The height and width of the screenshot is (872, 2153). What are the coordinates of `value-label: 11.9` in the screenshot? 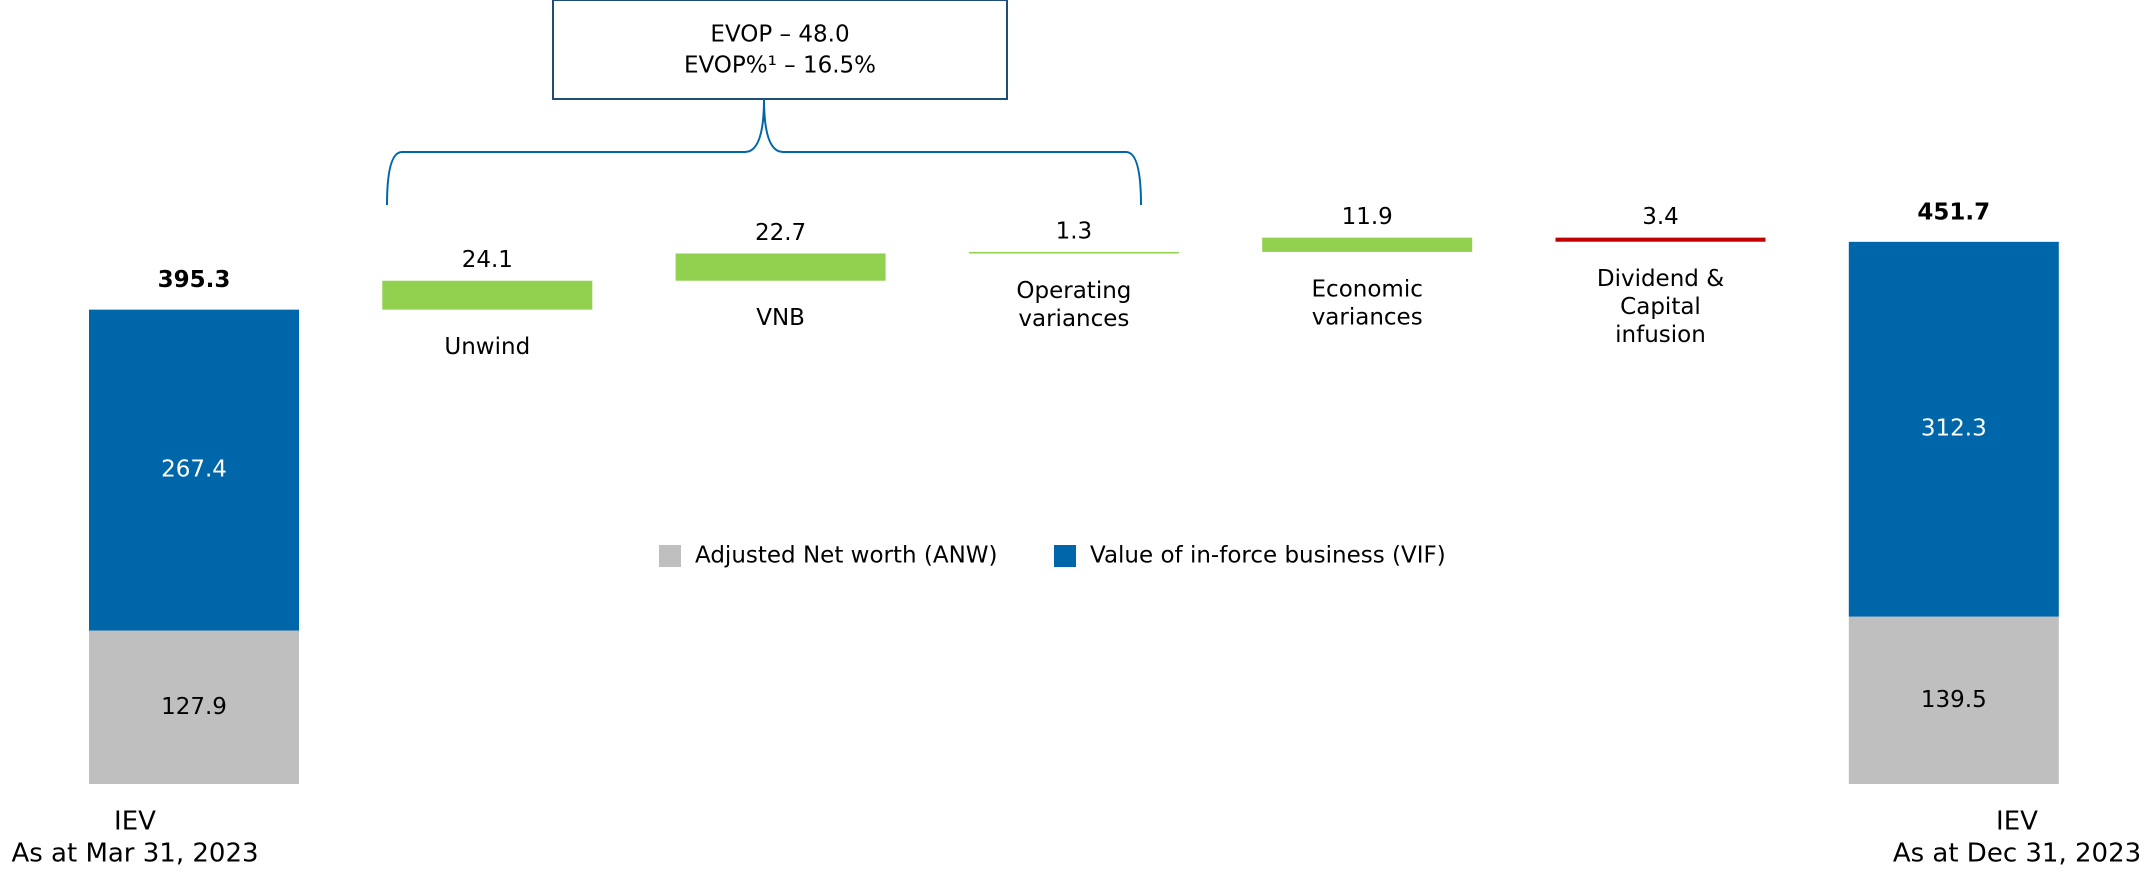 It's located at (1367, 217).